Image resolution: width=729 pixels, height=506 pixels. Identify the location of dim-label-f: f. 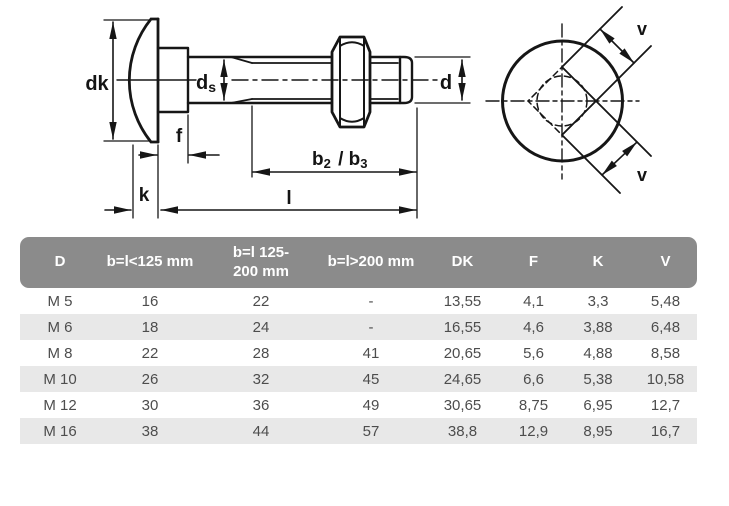
(179, 136).